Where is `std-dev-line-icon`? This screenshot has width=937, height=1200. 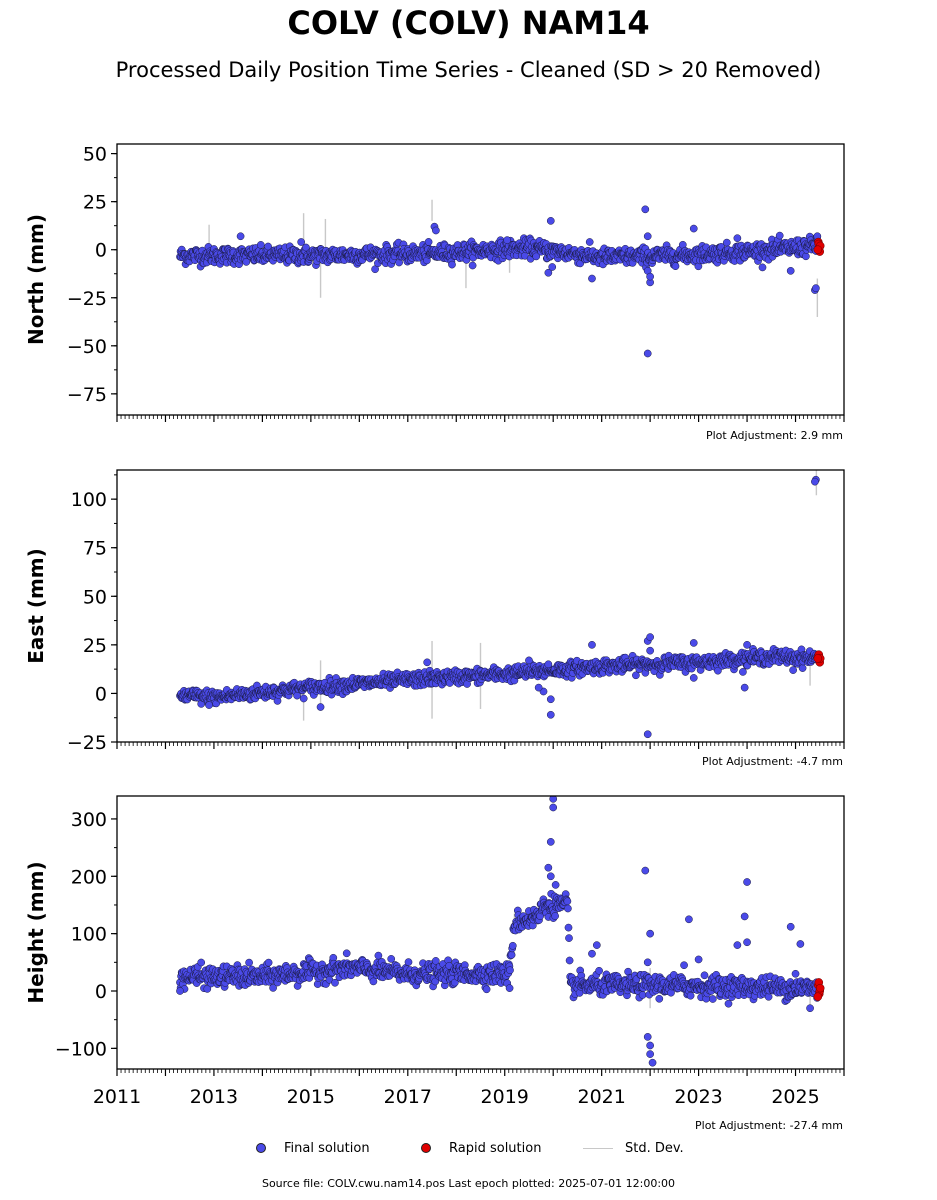
std-dev-line-icon is located at coordinates (598, 1148).